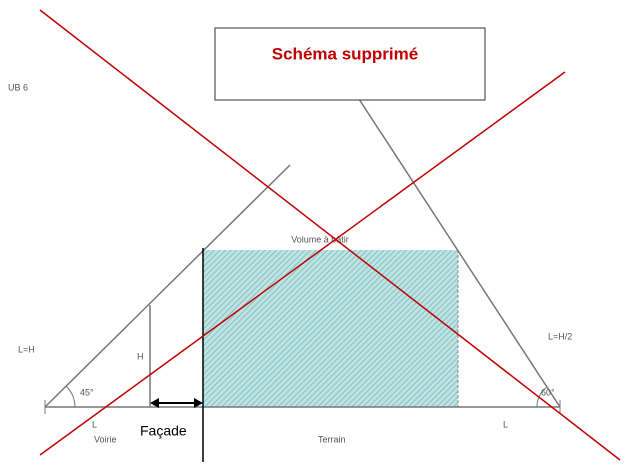  I want to click on angle-label: 60°, so click(548, 392).